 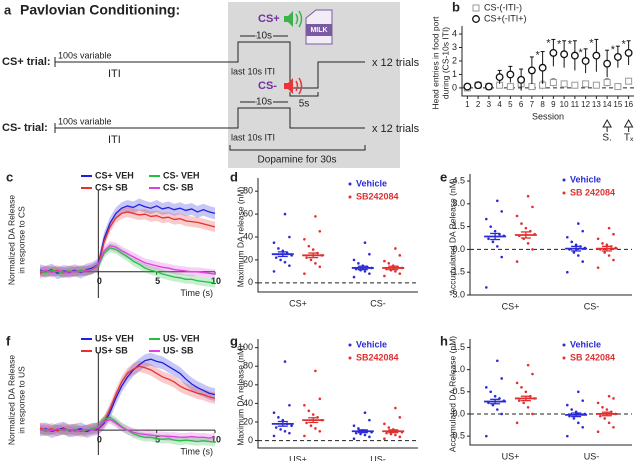 I want to click on y-axis-label: Maximum DA release (nM), so click(x=240, y=237).